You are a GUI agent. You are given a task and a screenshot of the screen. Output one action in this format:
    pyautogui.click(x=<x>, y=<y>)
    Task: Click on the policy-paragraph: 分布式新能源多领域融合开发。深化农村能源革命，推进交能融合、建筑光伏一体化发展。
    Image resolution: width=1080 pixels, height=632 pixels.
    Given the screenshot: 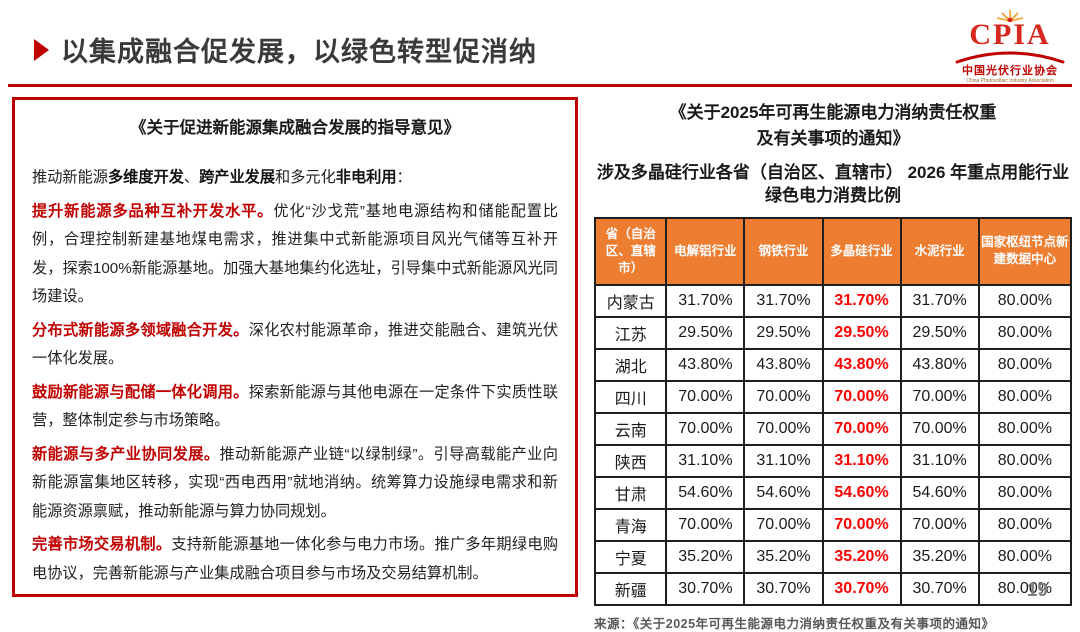 What is the action you would take?
    pyautogui.click(x=295, y=345)
    